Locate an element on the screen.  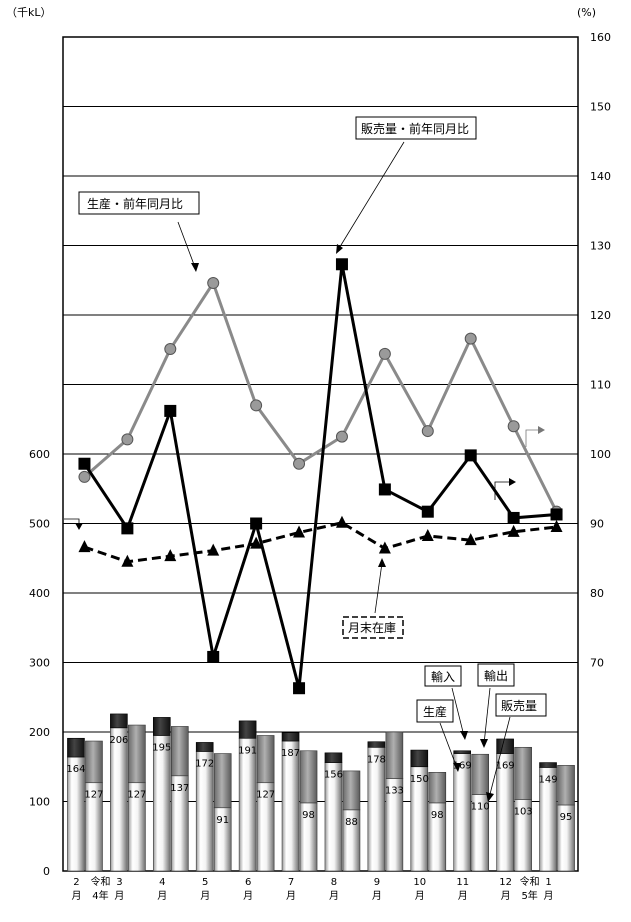
right-tick-label: 160 is located at coordinates (600, 37).